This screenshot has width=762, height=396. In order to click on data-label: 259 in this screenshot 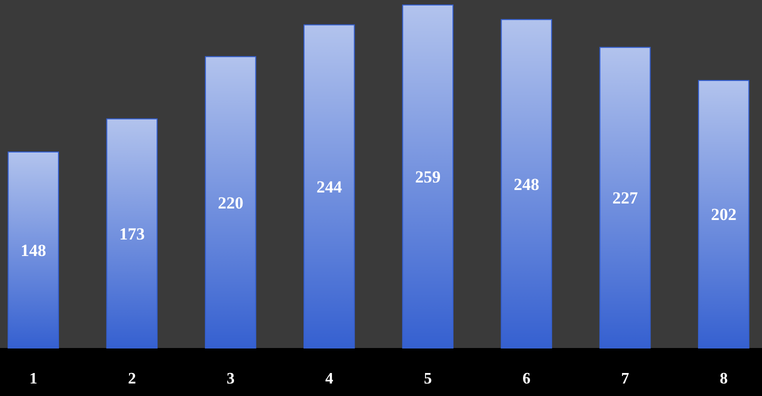, I will do `click(428, 177)`.